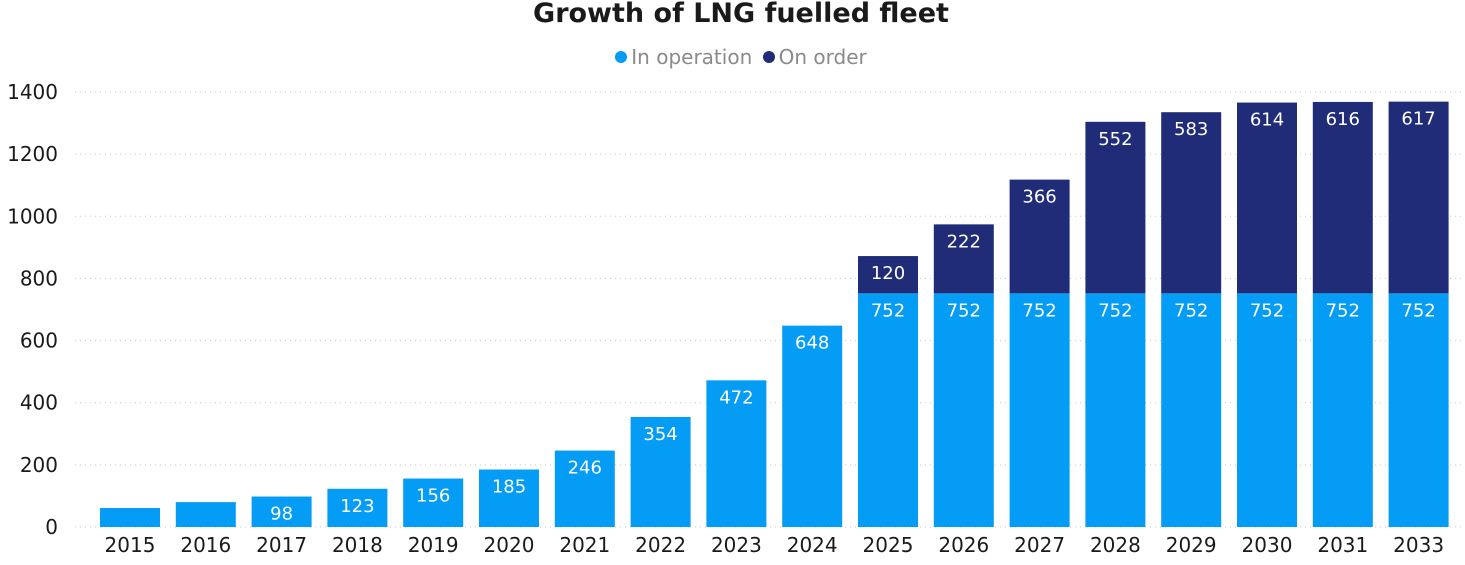 The image size is (1465, 565). Describe the element at coordinates (39, 403) in the screenshot. I see `y-tick-label: 400` at that location.